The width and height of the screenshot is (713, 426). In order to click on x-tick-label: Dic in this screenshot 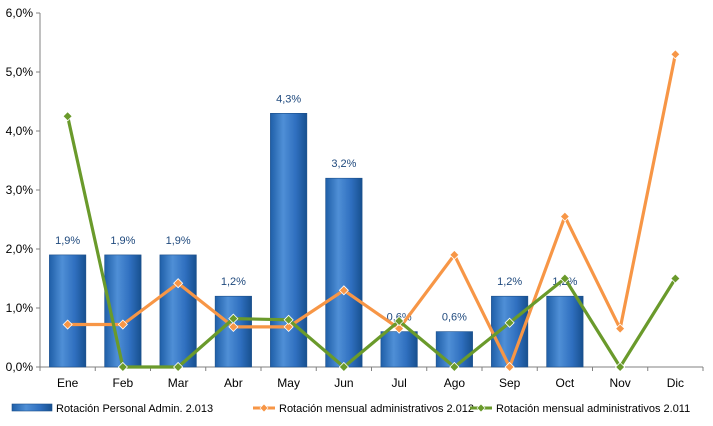, I will do `click(675, 383)`.